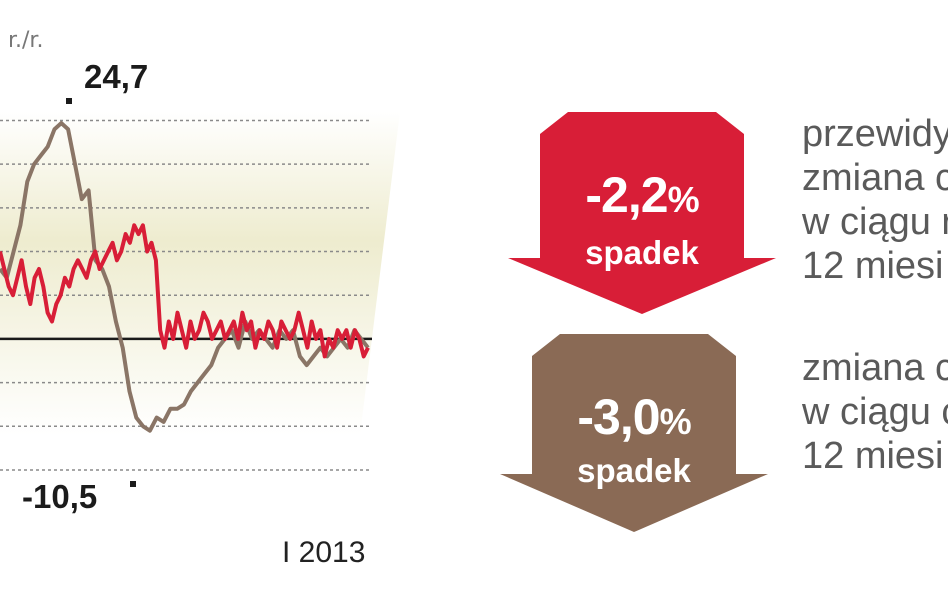  What do you see at coordinates (133, 484) in the screenshot?
I see `min-marker` at bounding box center [133, 484].